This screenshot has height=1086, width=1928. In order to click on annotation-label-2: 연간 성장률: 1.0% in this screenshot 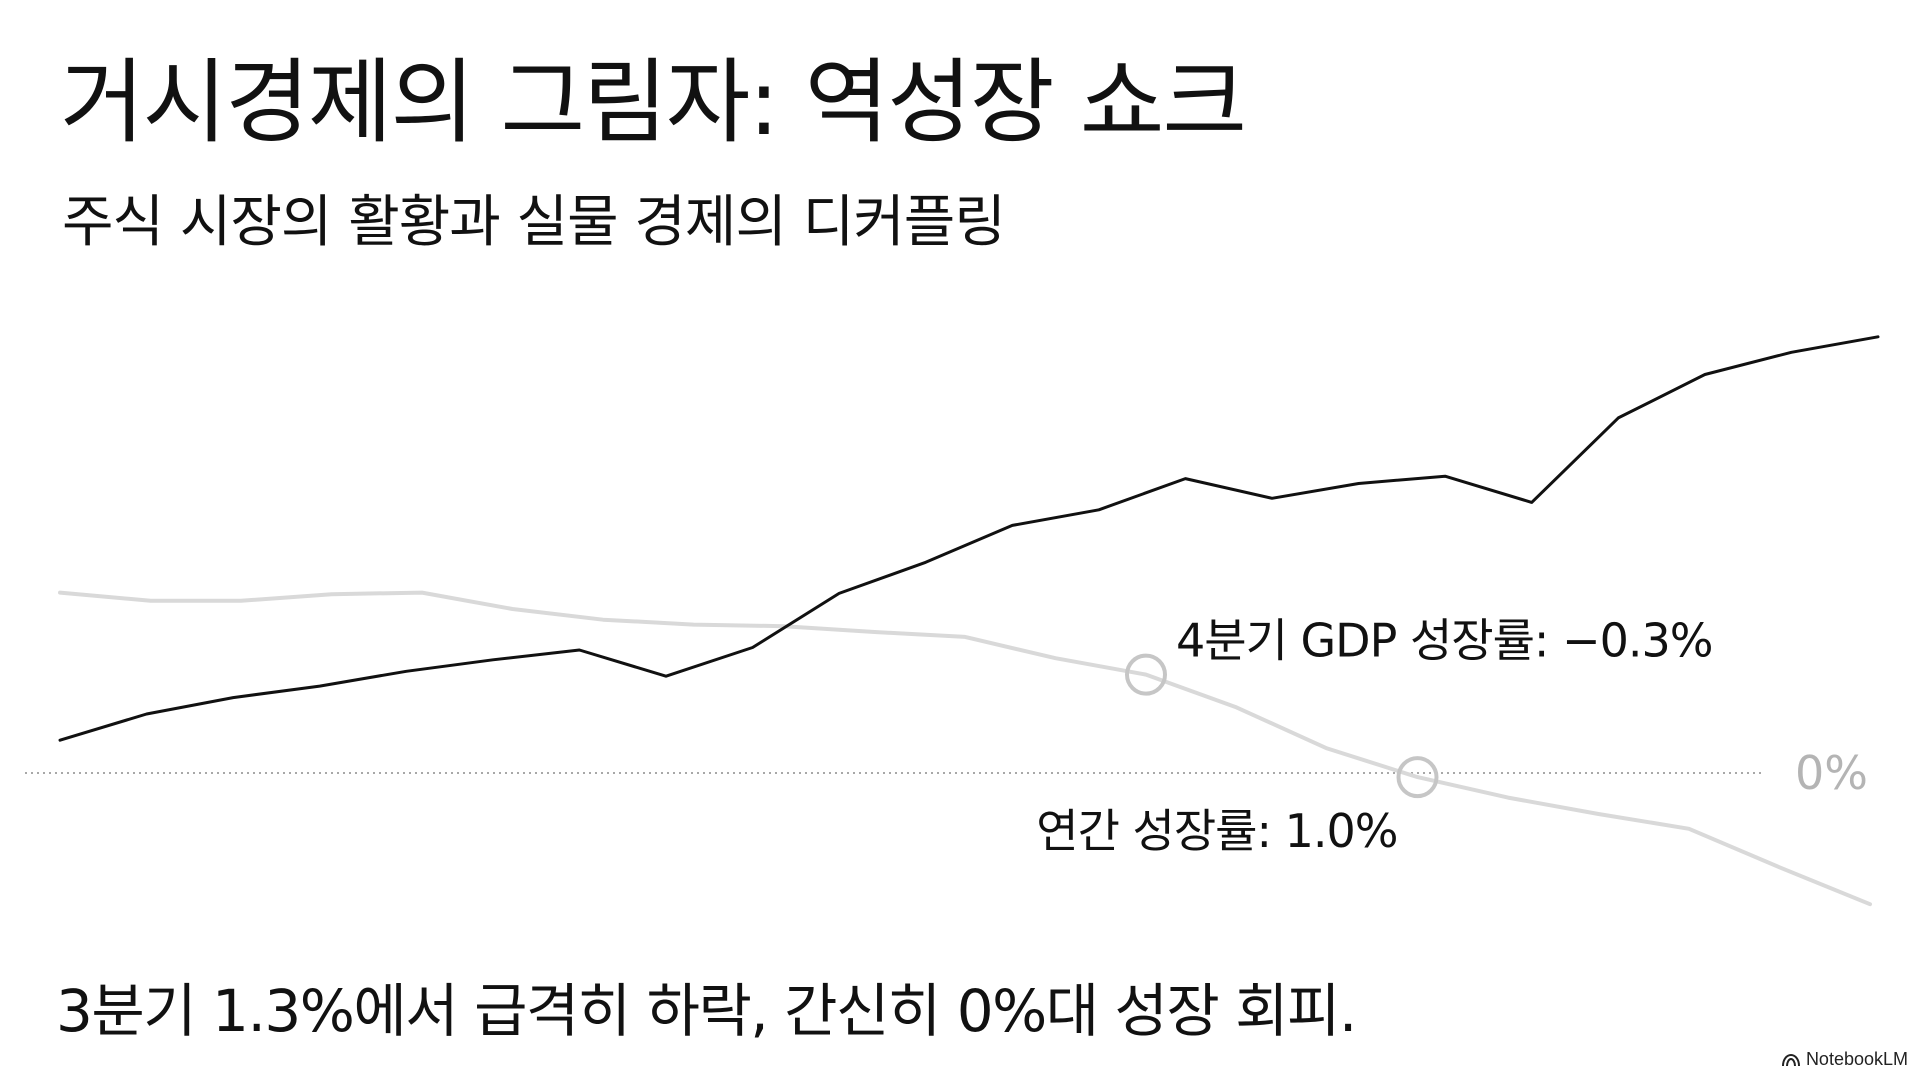, I will do `click(1216, 831)`.